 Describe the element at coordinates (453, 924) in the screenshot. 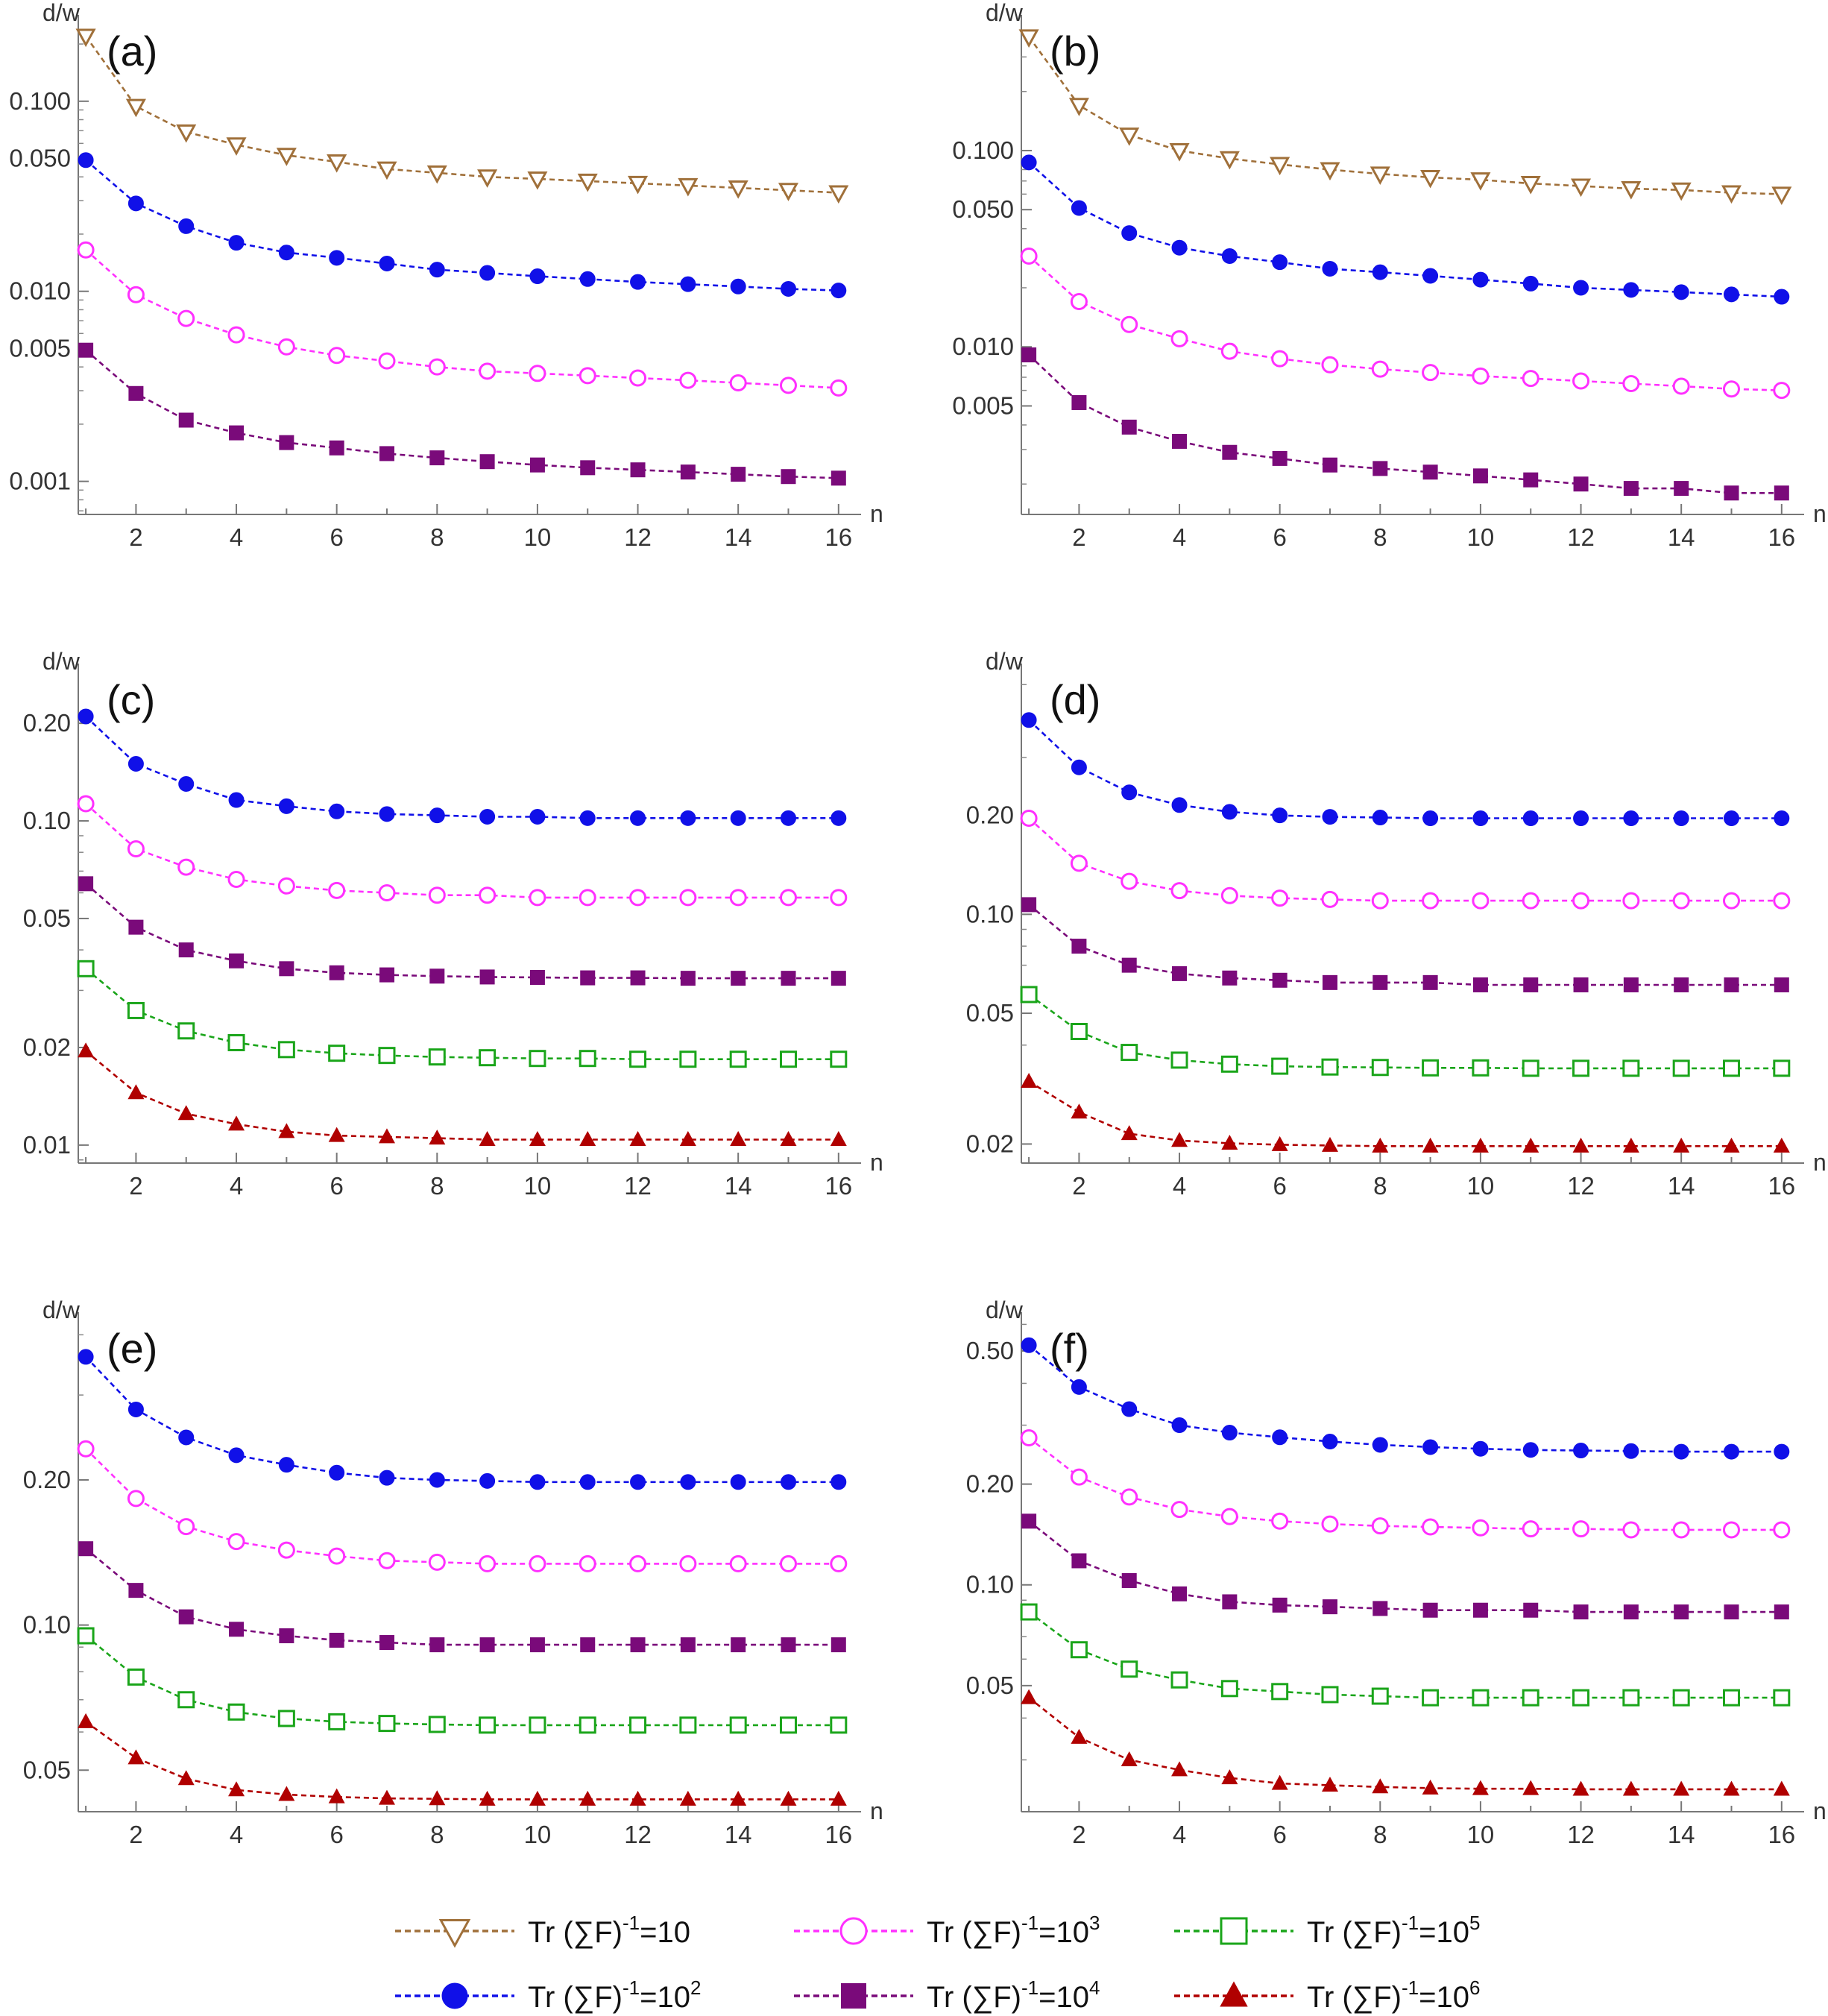

I see `panel-c: 2 4 6 8 10 12 14 16 0.01 0.02 0.05 0.10 0.20 d/w n (c)` at that location.